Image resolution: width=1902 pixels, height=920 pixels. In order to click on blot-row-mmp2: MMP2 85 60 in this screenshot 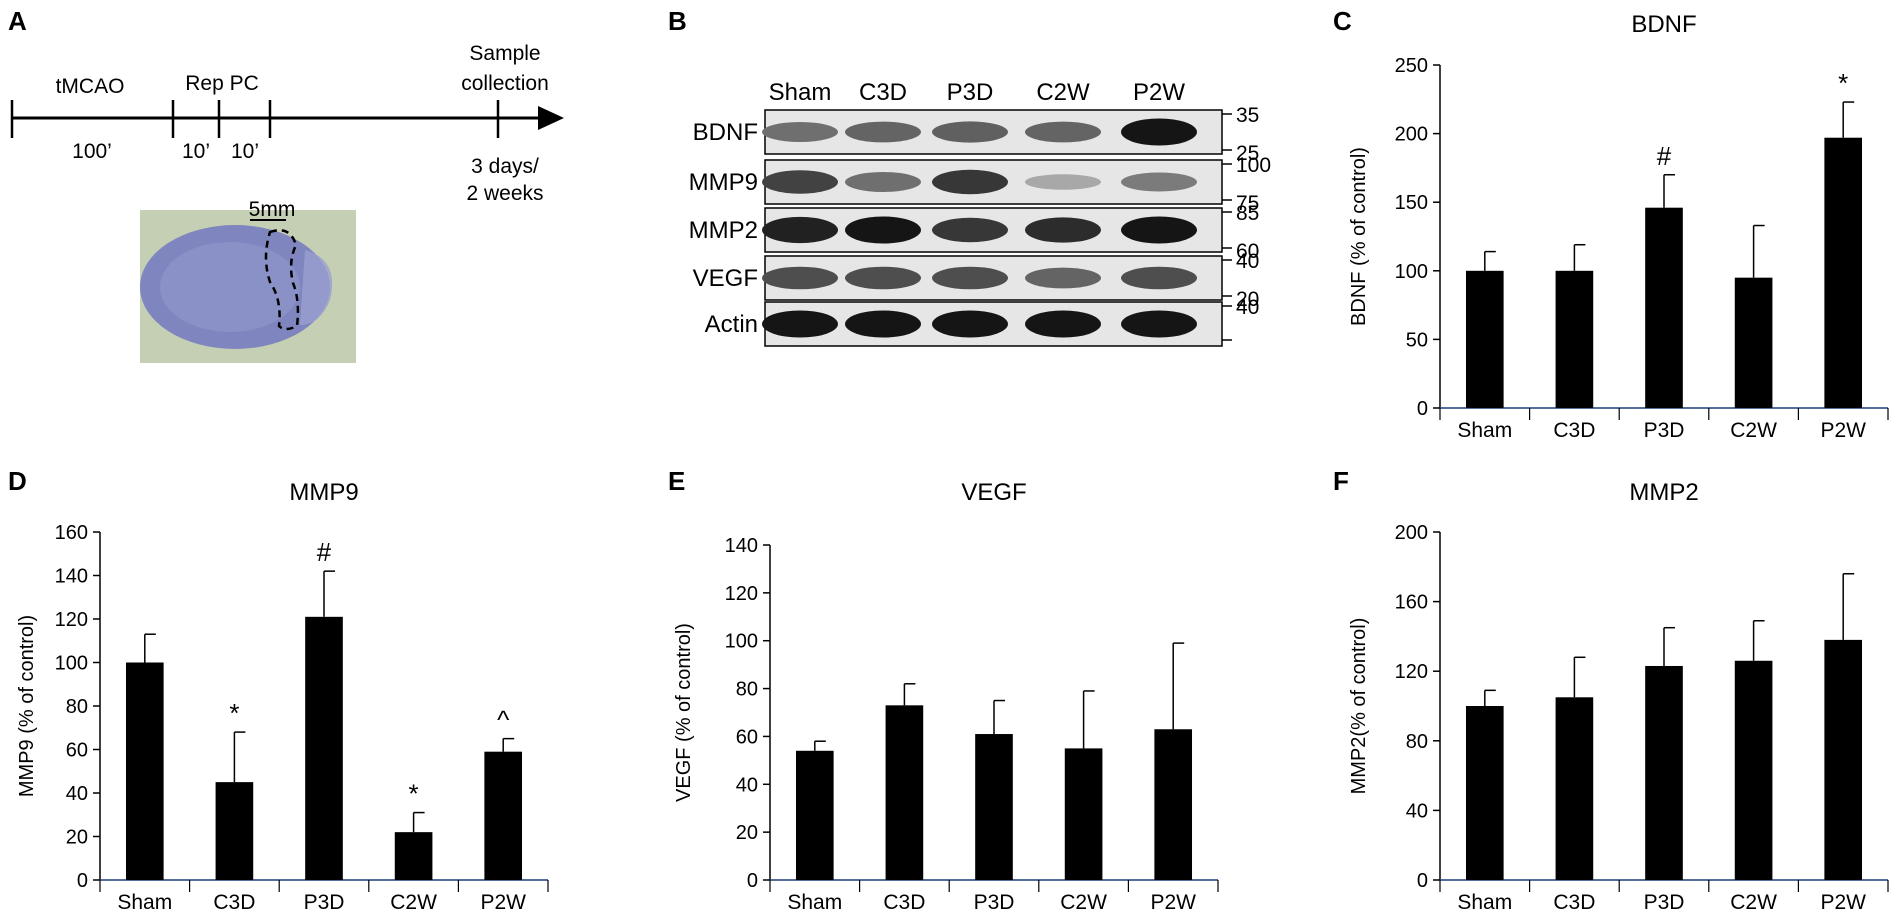, I will do `click(974, 232)`.